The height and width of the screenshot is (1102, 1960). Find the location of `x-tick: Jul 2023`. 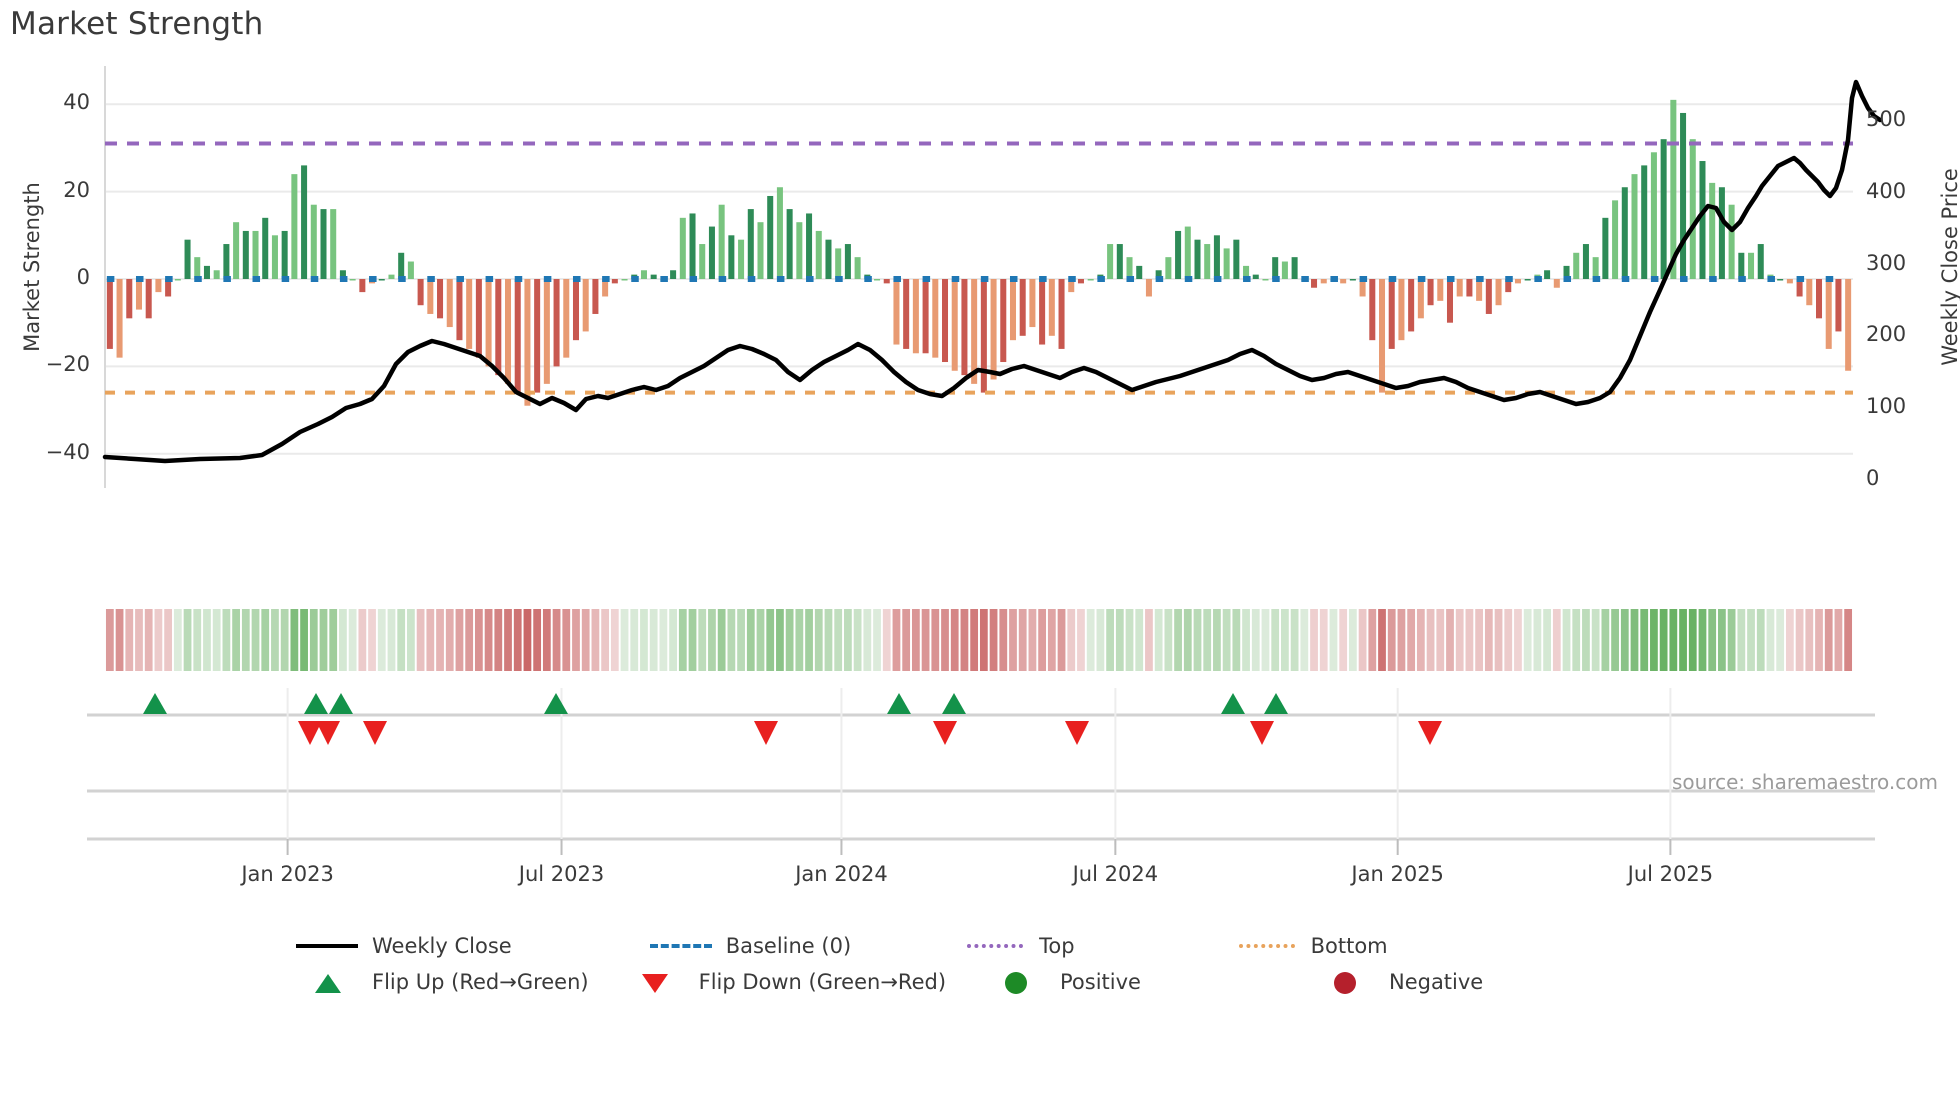

x-tick: Jul 2023 is located at coordinates (561, 874).